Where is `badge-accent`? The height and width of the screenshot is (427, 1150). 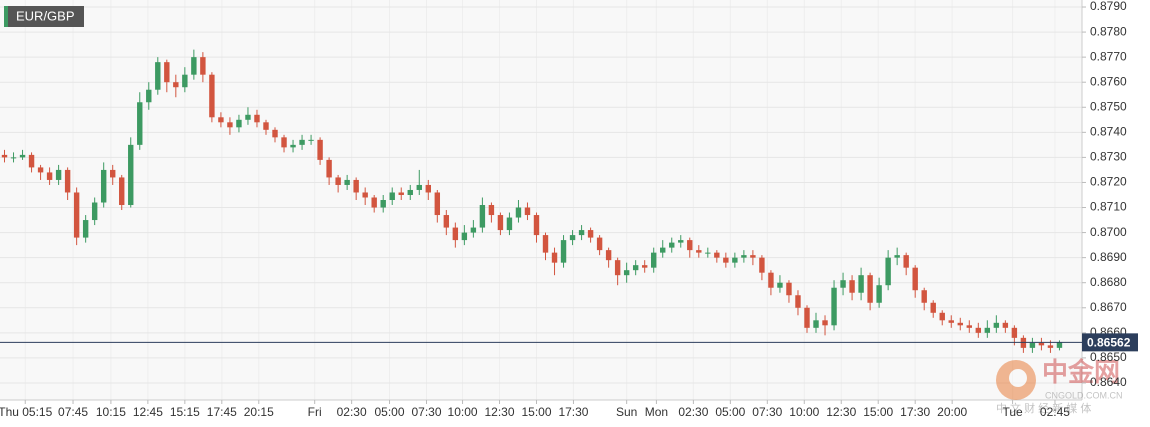
badge-accent is located at coordinates (6, 16).